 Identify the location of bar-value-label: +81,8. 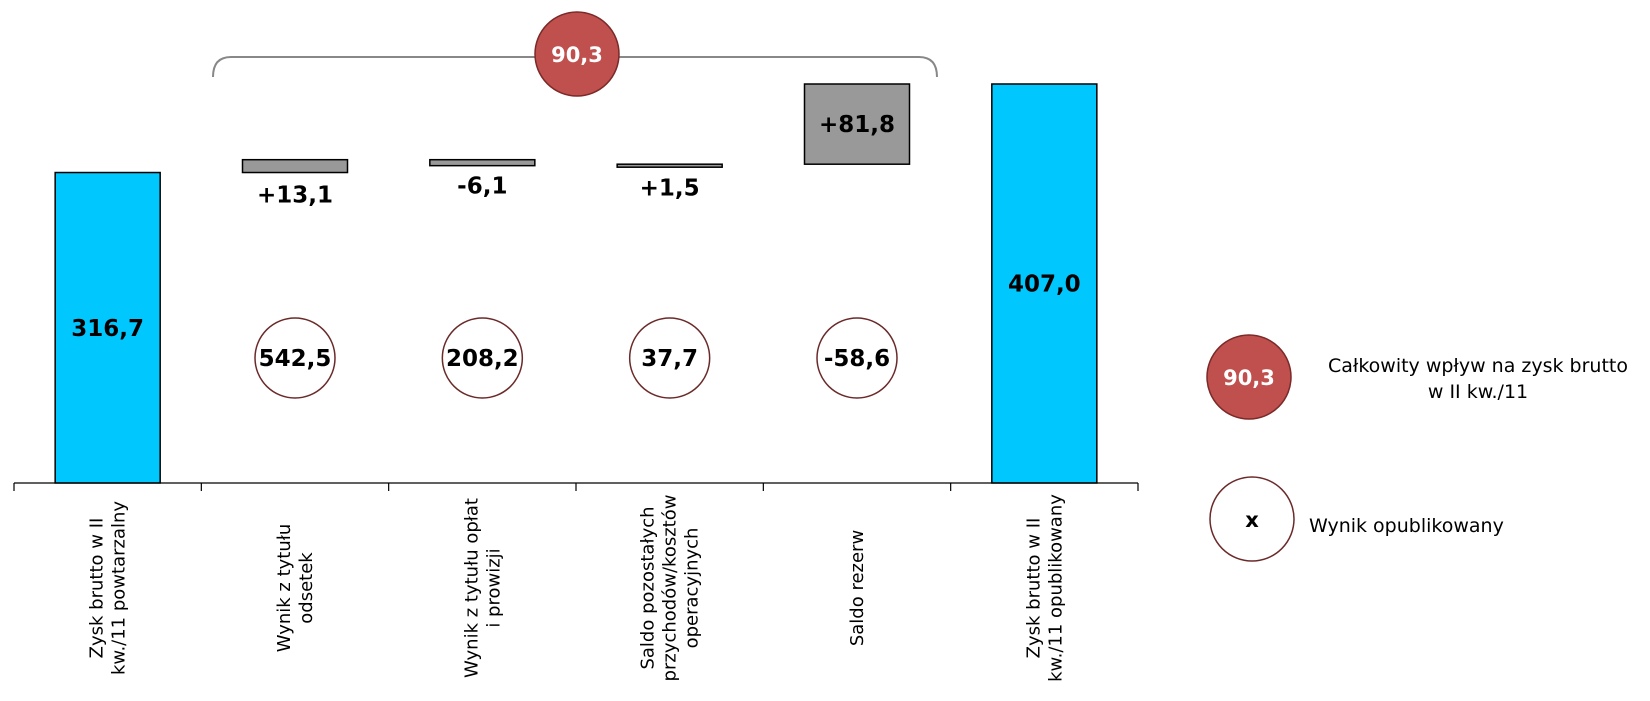
(857, 125).